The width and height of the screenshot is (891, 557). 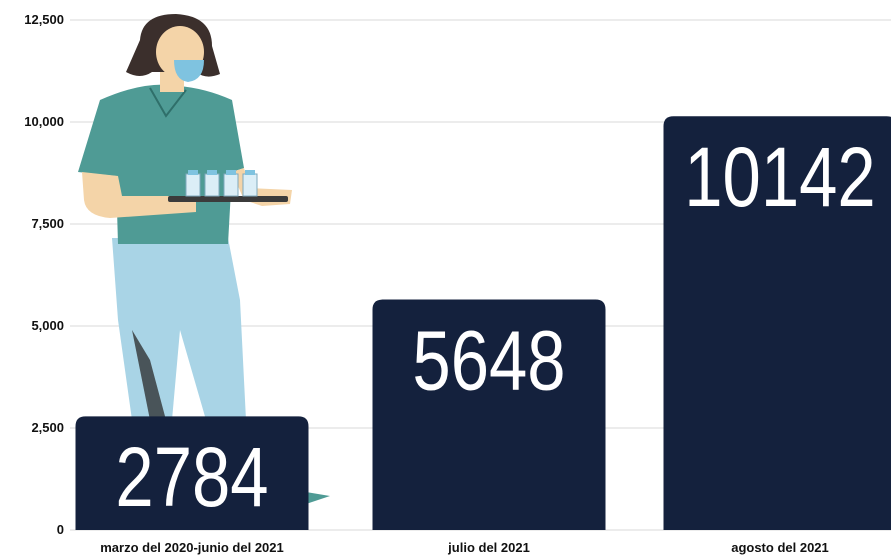 What do you see at coordinates (221, 183) in the screenshot?
I see `vaccine-vials` at bounding box center [221, 183].